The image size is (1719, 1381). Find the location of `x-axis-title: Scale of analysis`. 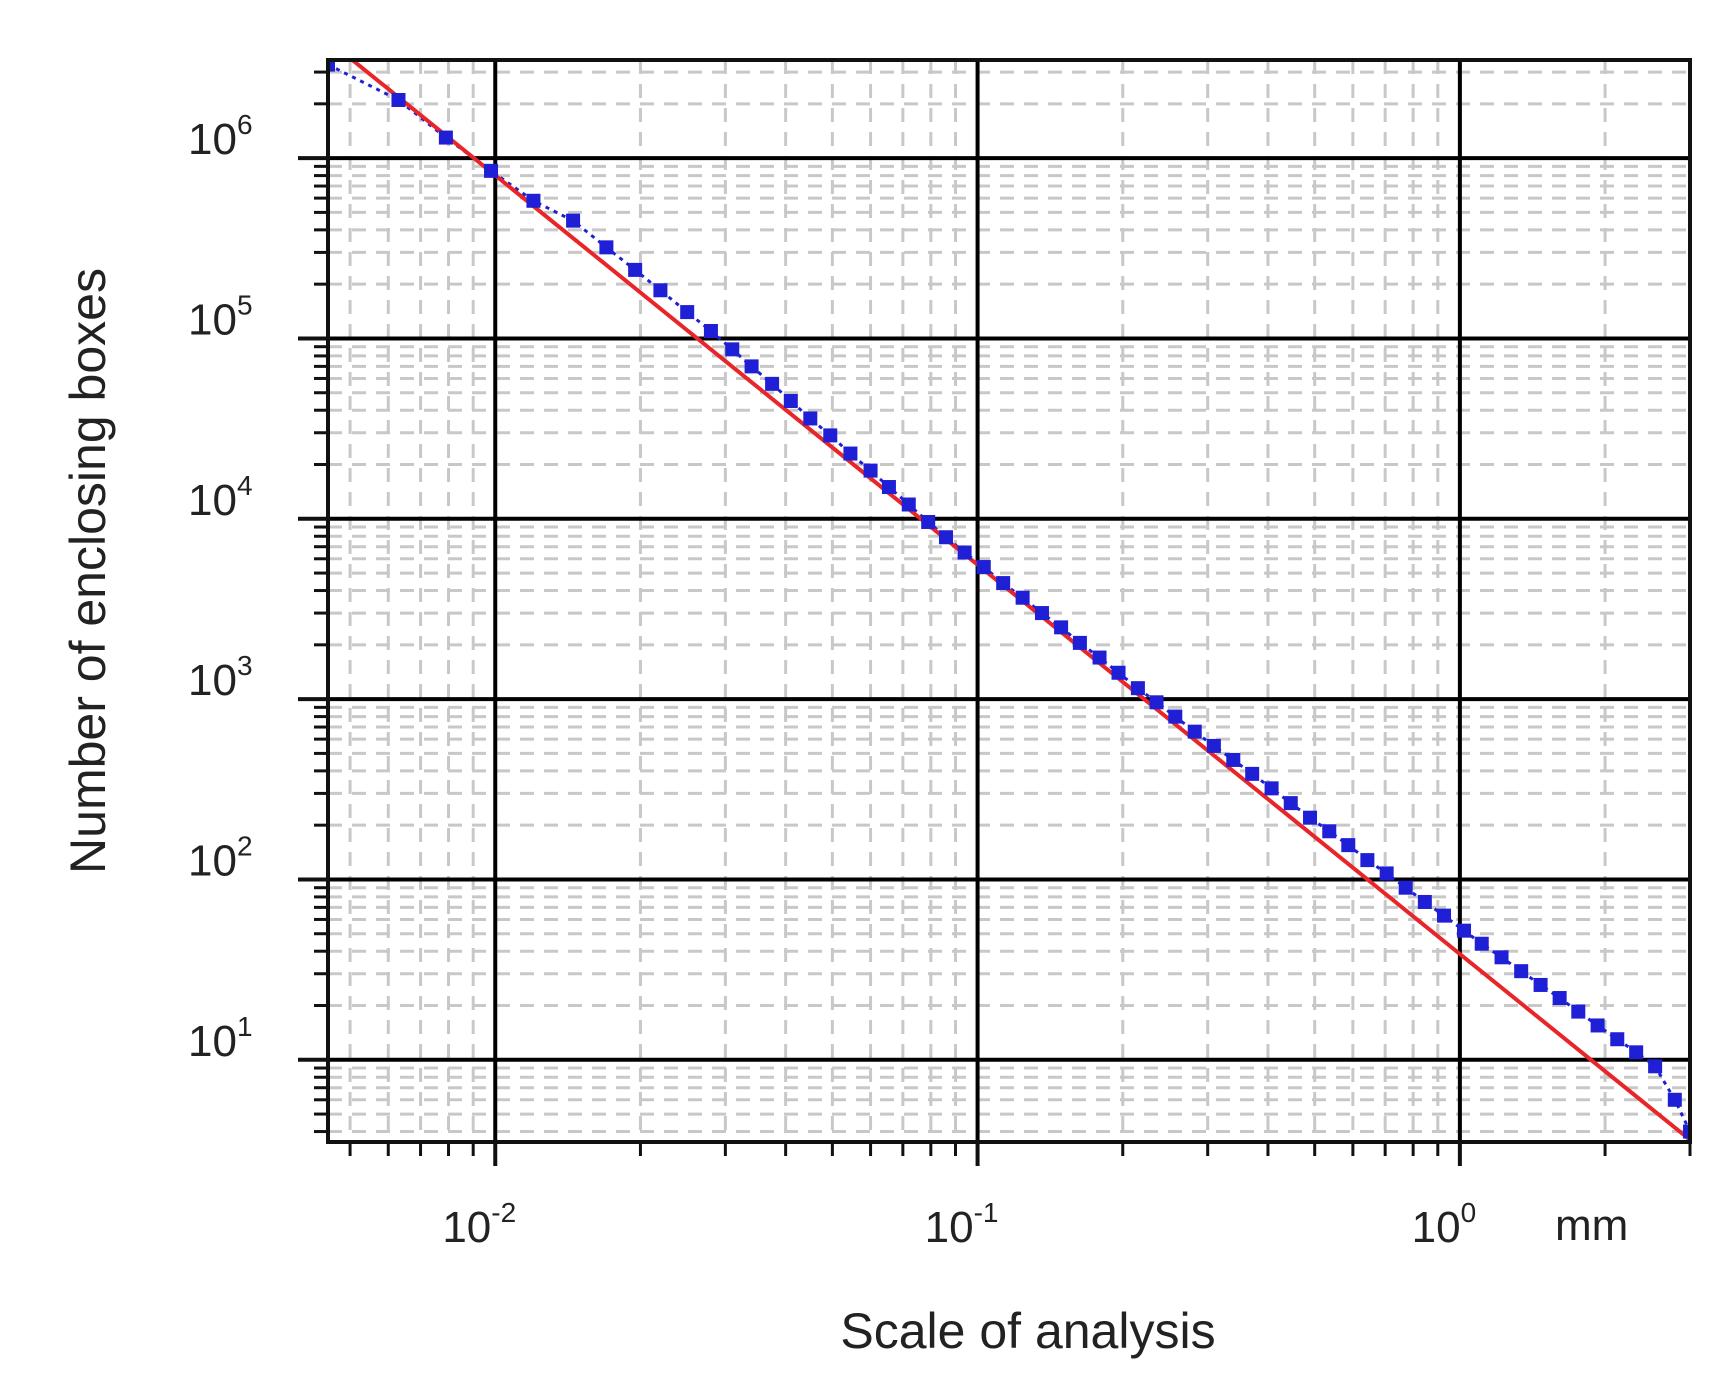

x-axis-title: Scale of analysis is located at coordinates (1027, 1331).